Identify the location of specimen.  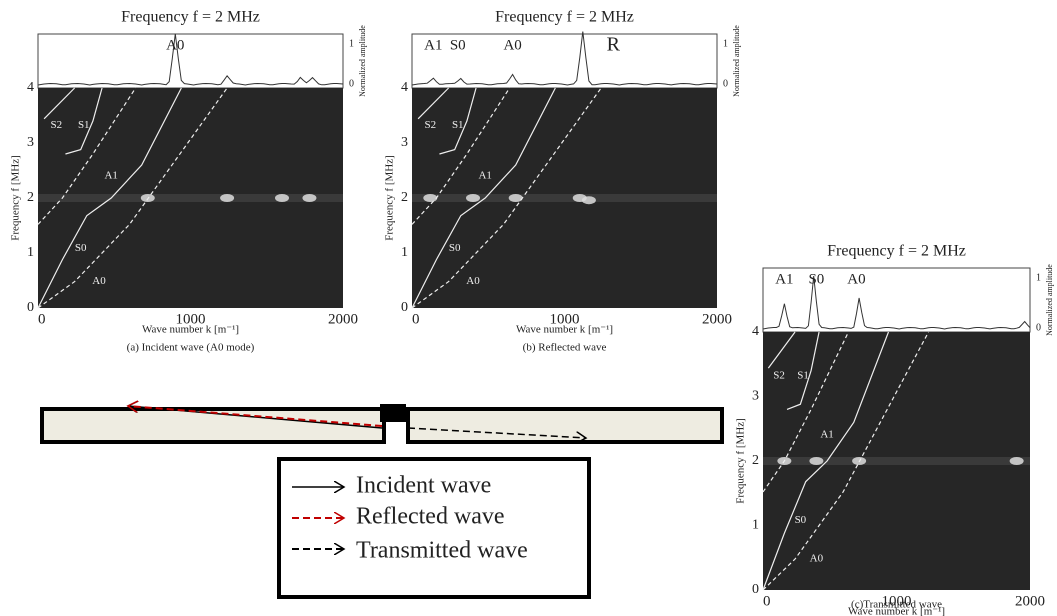
(382, 424).